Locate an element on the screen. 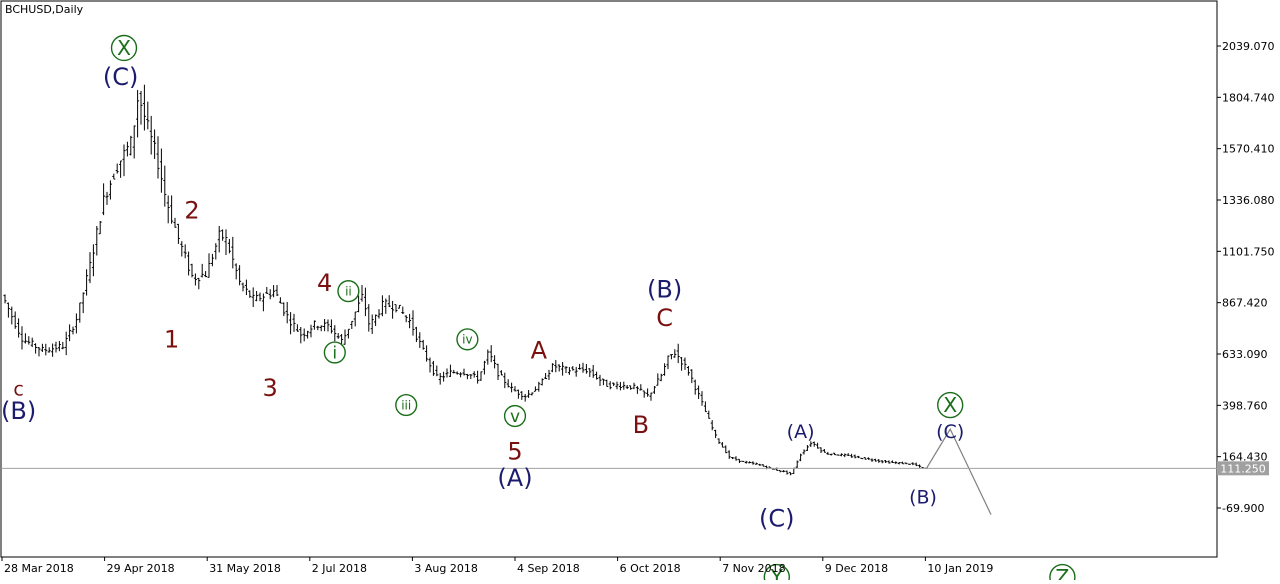  y-tick-label: 2039.070 is located at coordinates (1248, 46).